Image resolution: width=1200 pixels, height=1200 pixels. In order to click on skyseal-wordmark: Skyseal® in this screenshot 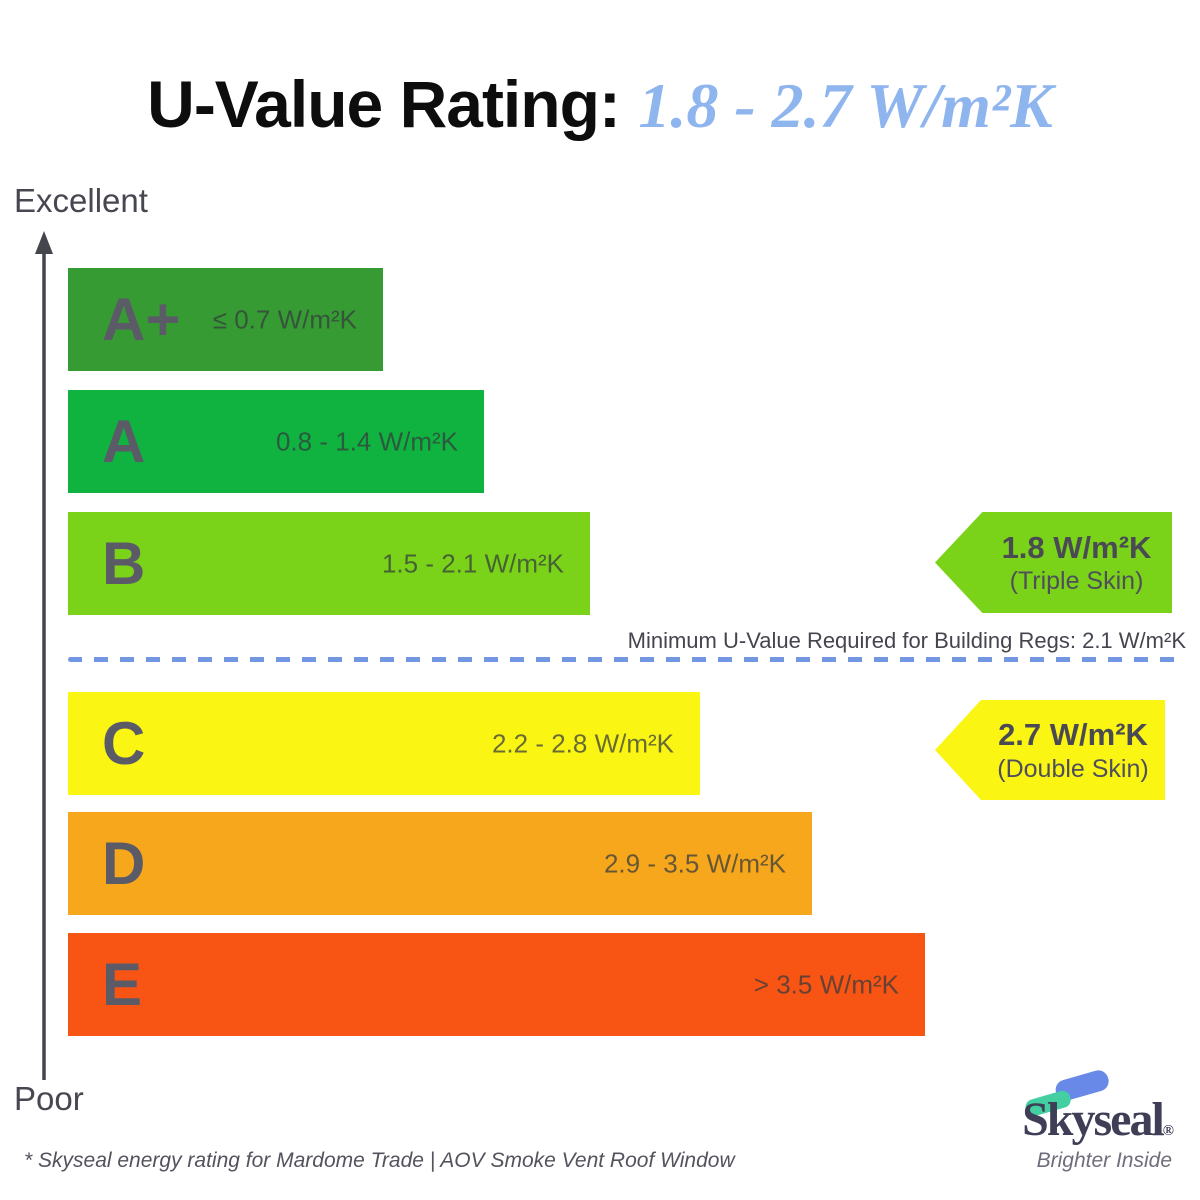, I will do `click(1098, 1120)`.